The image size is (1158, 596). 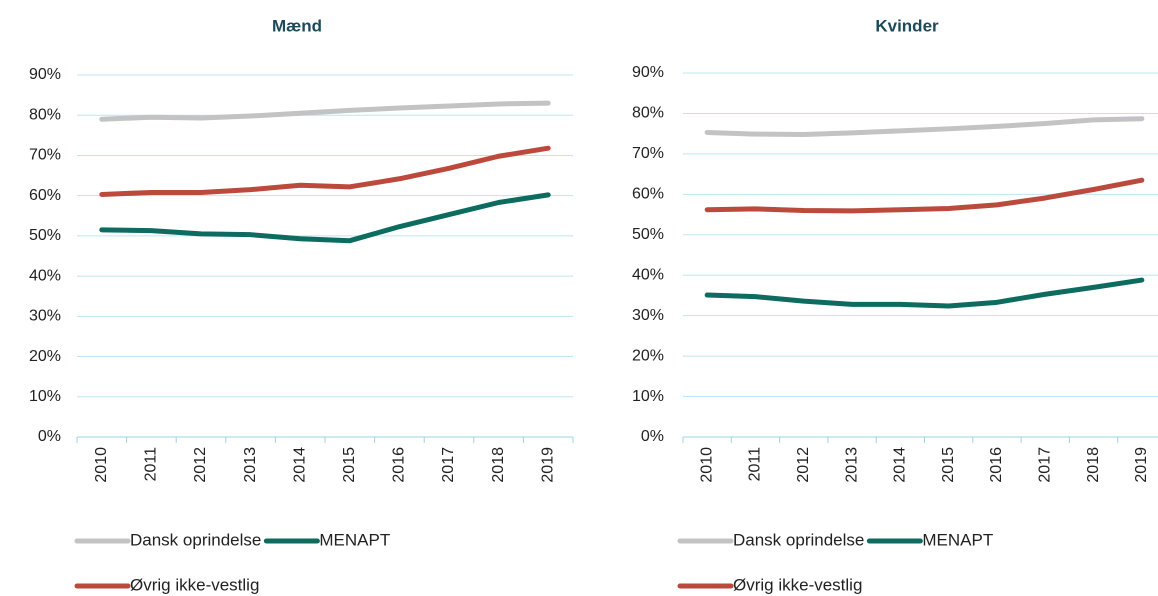 What do you see at coordinates (907, 25) in the screenshot?
I see `chart-title: Kvinder` at bounding box center [907, 25].